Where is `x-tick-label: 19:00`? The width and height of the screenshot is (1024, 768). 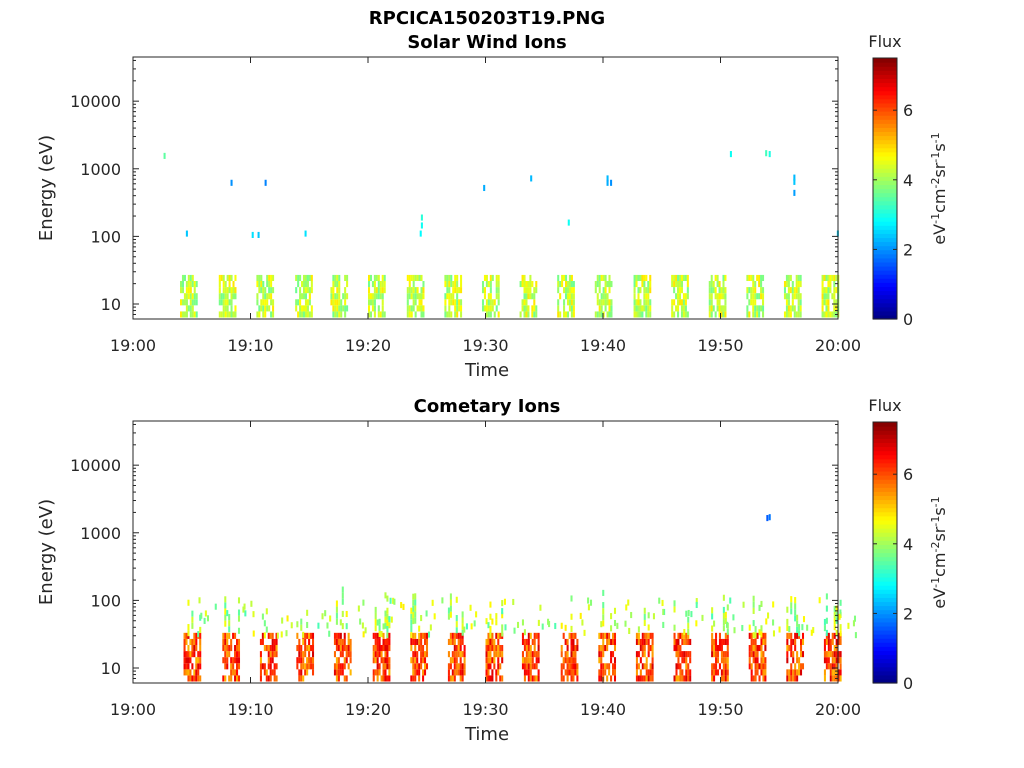 x-tick-label: 19:00 is located at coordinates (133, 345).